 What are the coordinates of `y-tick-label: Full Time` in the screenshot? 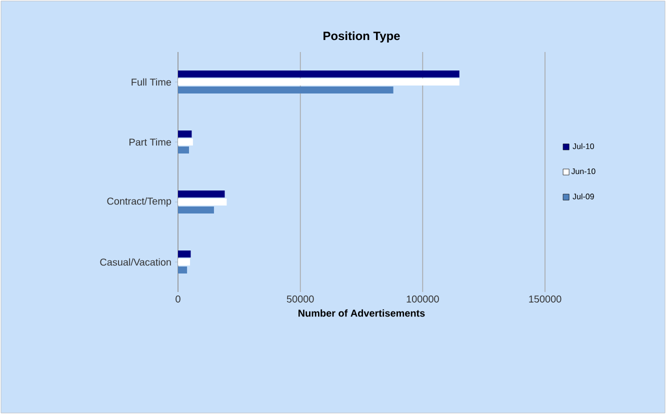 It's located at (152, 82).